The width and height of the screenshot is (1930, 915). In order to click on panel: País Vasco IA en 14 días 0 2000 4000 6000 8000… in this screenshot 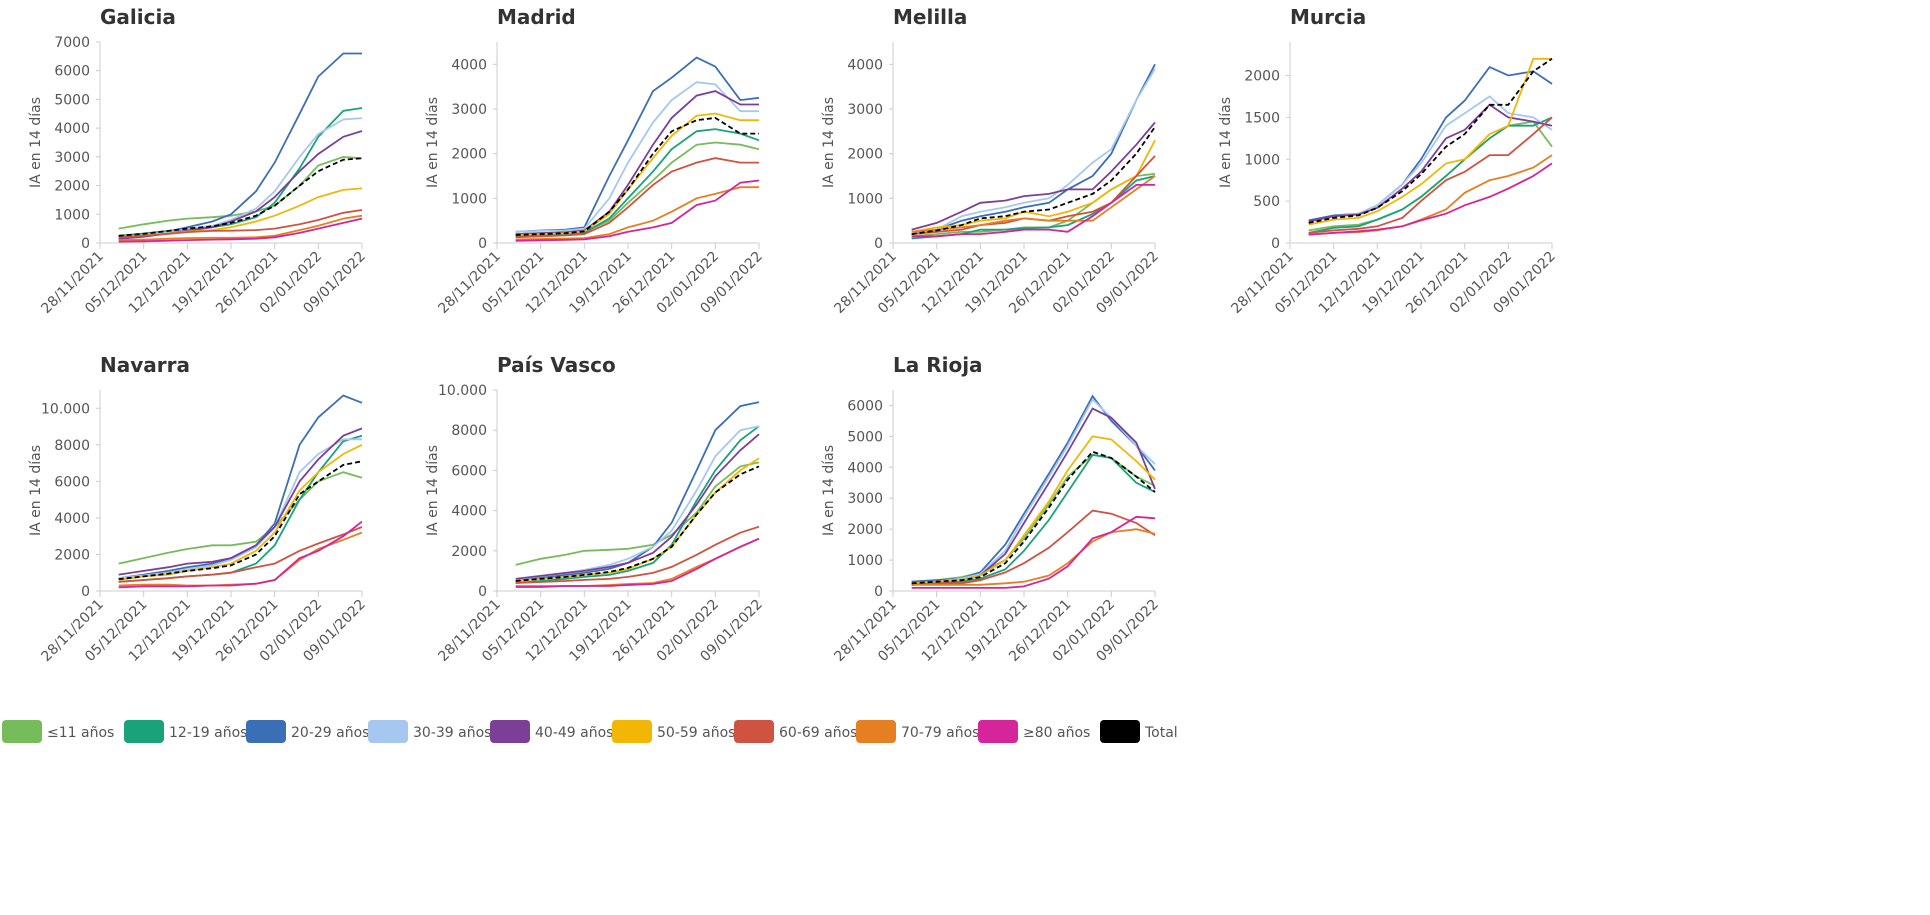, I will do `click(595, 509)`.